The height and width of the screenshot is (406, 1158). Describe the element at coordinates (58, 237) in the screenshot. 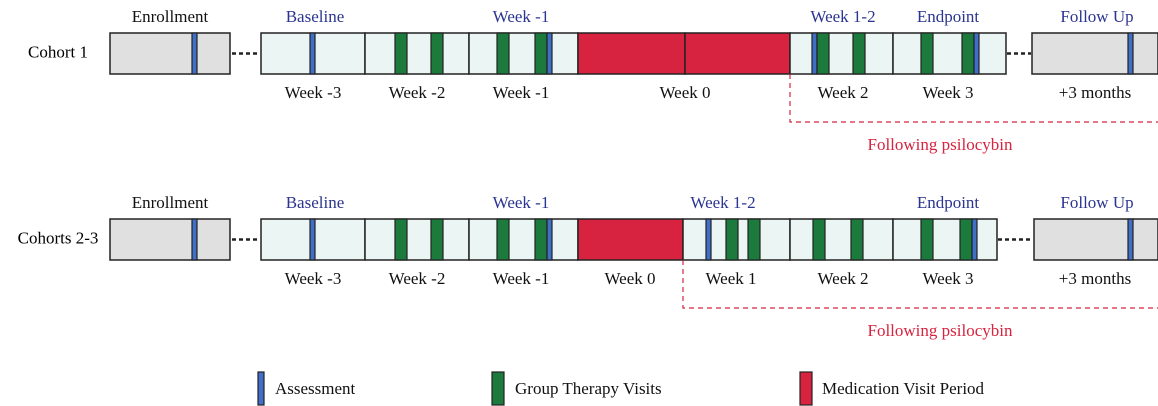

I see `cohort-label: Cohorts 2-3` at that location.